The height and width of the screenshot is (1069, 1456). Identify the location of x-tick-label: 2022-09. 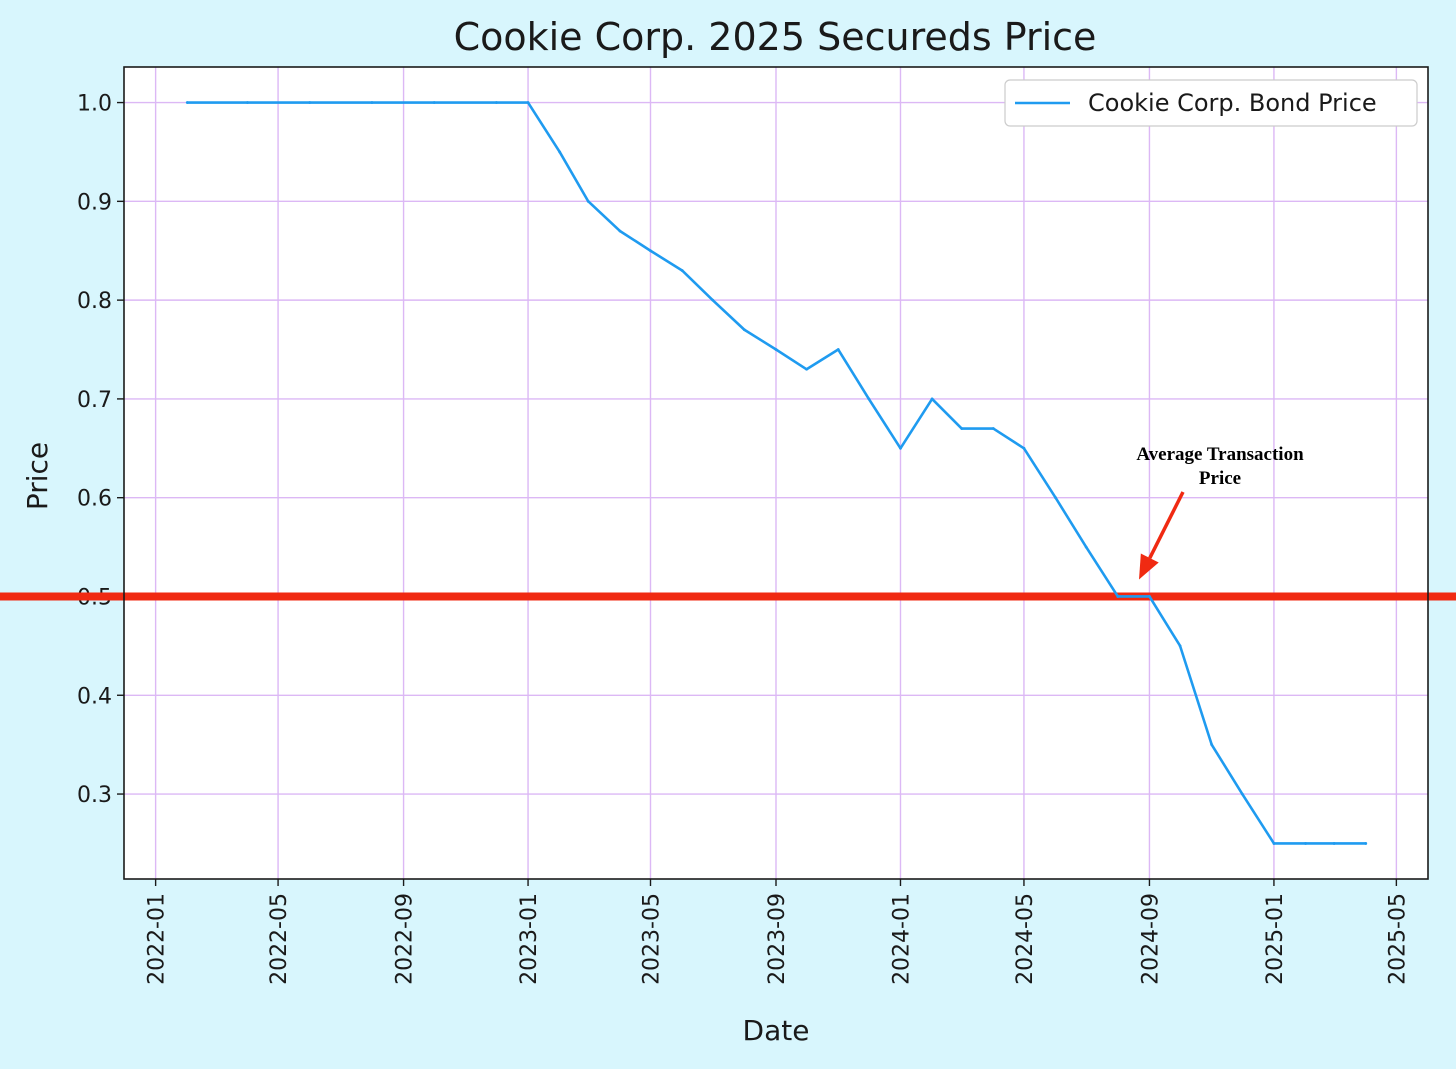
(405, 939).